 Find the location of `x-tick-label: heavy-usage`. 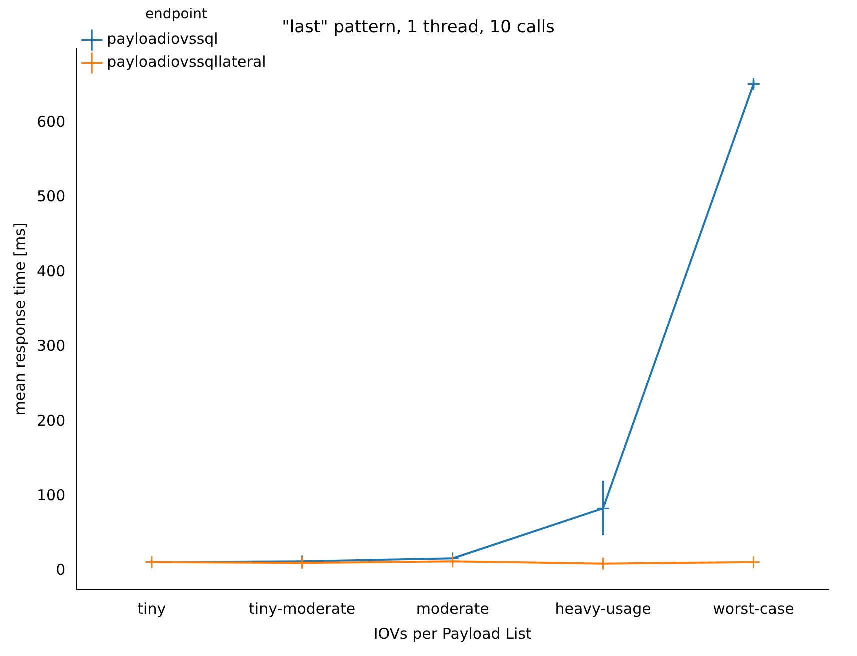

x-tick-label: heavy-usage is located at coordinates (603, 609).